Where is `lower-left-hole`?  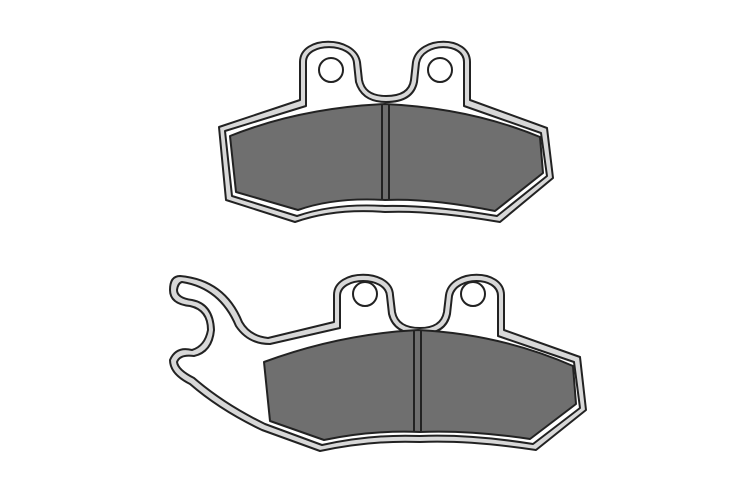 lower-left-hole is located at coordinates (365, 294).